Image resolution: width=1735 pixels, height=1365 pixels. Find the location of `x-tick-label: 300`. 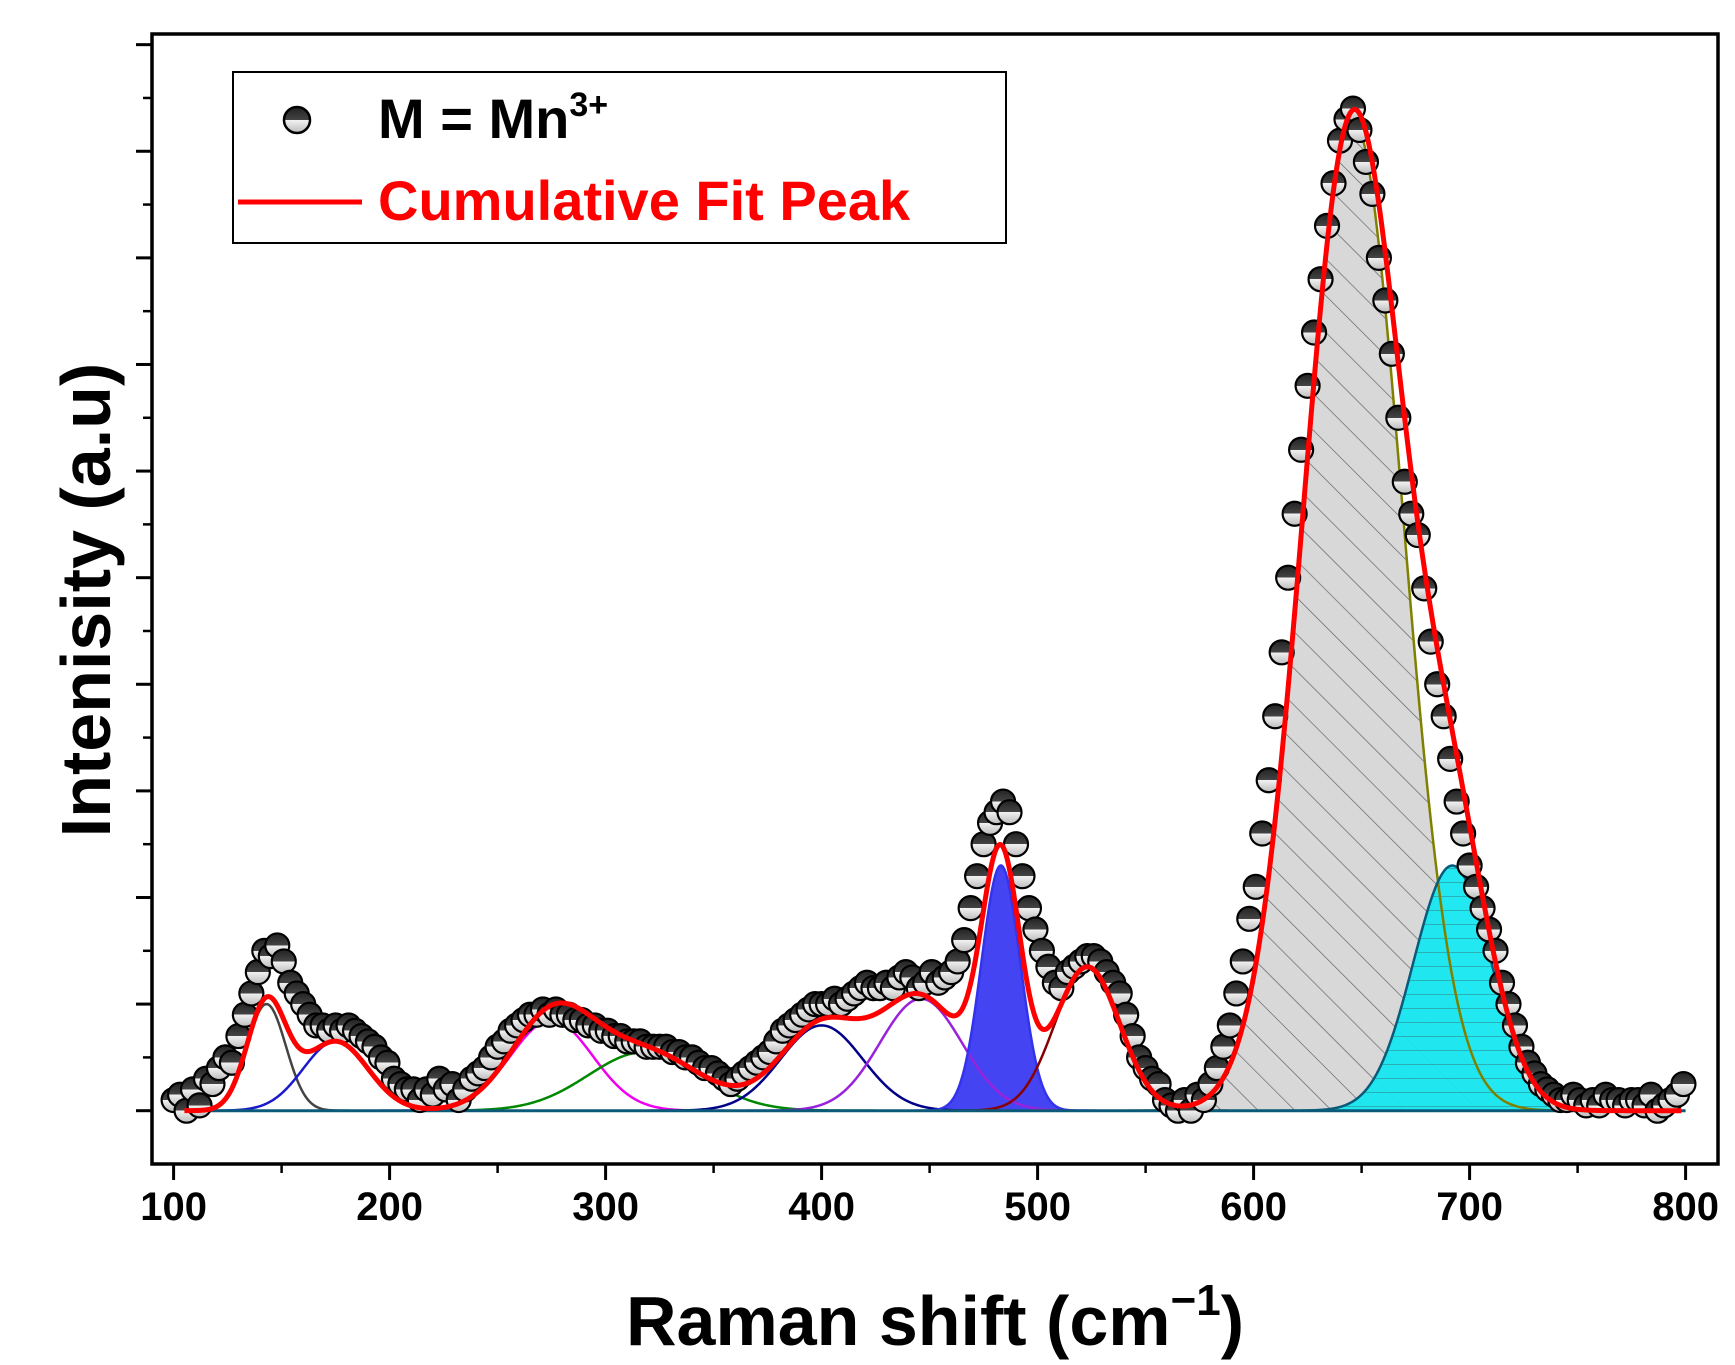

x-tick-label: 300 is located at coordinates (605, 1207).